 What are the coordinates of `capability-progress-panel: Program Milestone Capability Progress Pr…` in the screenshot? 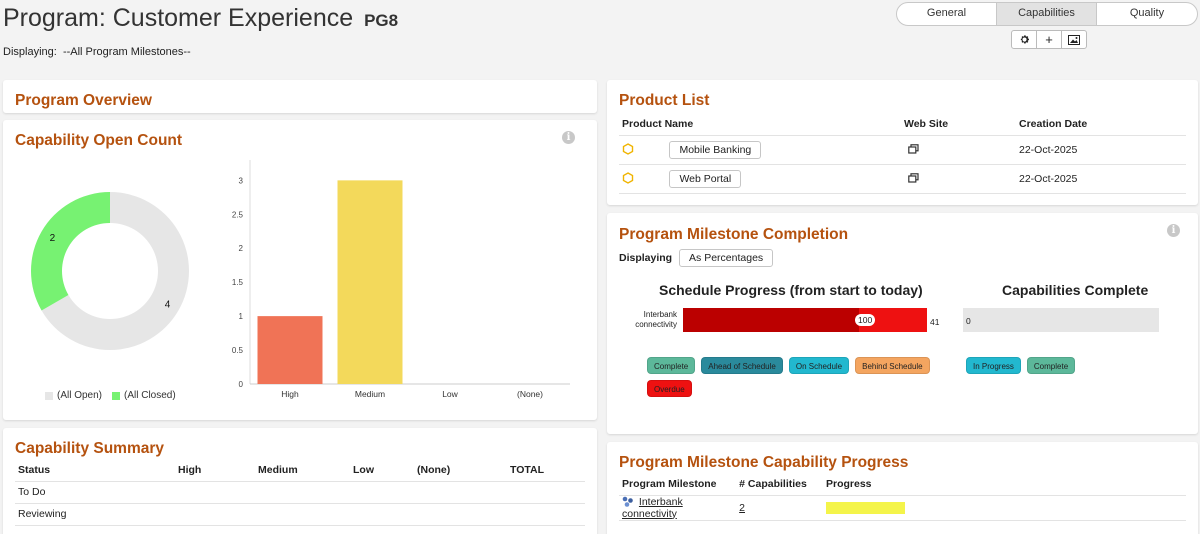 It's located at (902, 488).